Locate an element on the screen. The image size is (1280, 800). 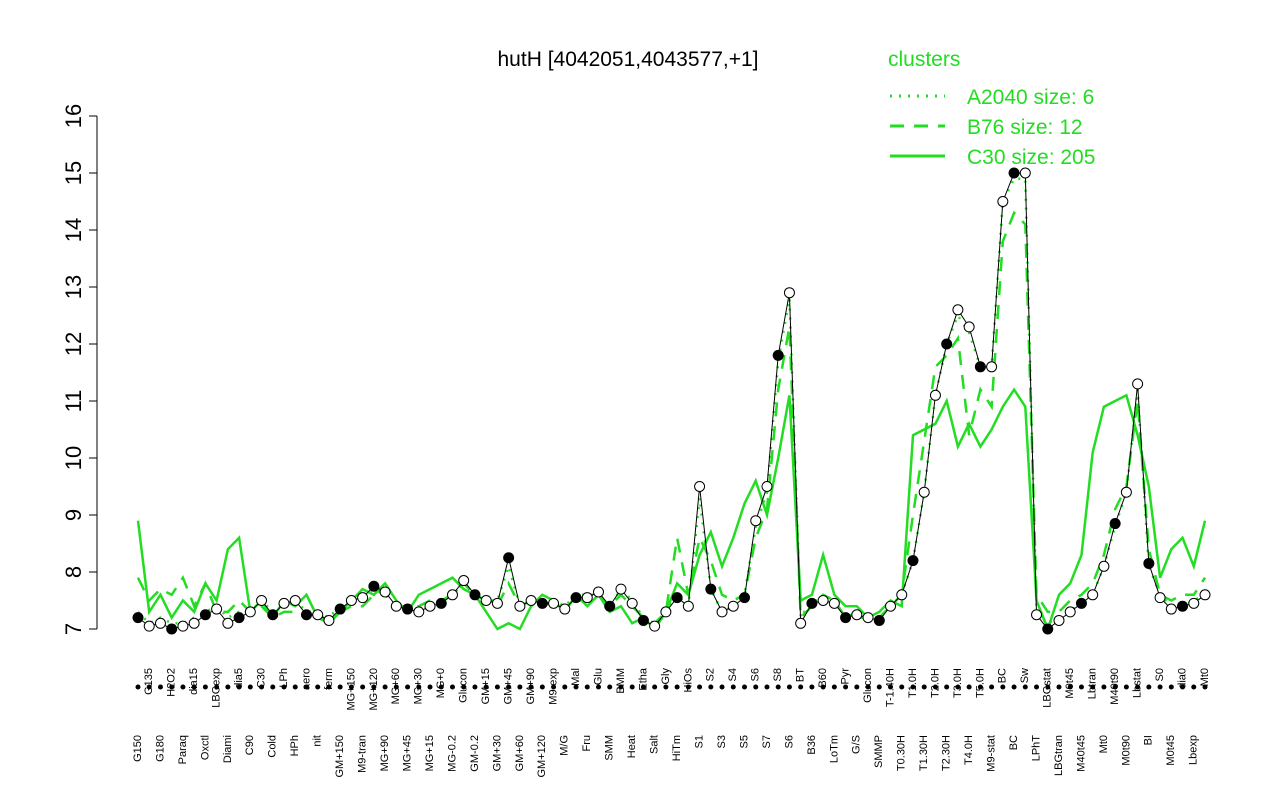
y-tick-label: 8 is located at coordinates (73, 572).